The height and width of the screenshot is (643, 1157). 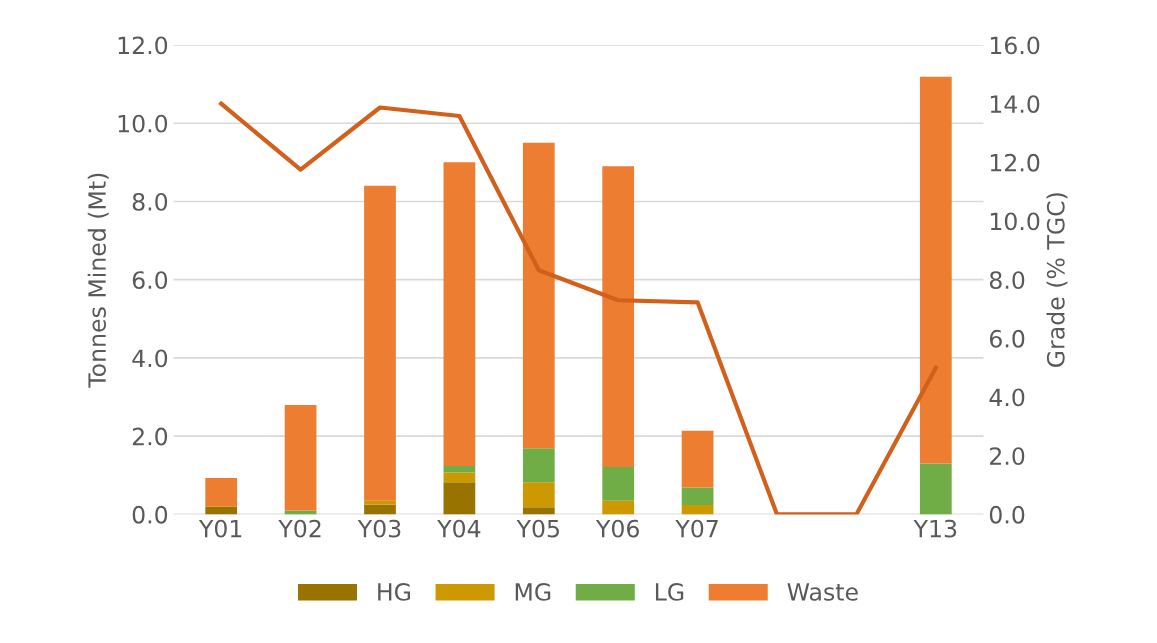 What do you see at coordinates (669, 592) in the screenshot?
I see `legend-label: LG` at bounding box center [669, 592].